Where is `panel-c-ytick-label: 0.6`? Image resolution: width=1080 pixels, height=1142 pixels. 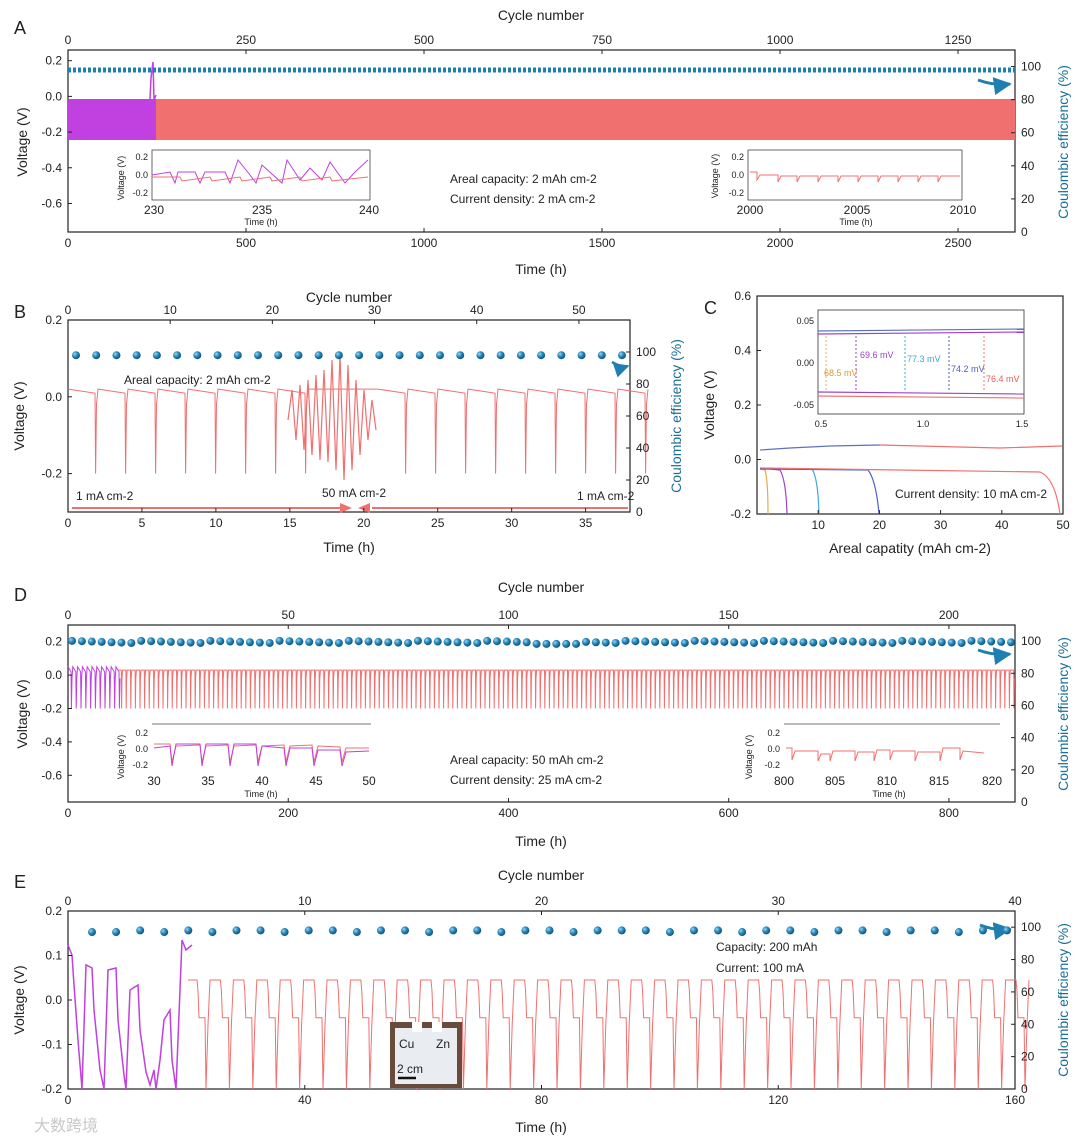 panel-c-ytick-label: 0.6 is located at coordinates (742, 296).